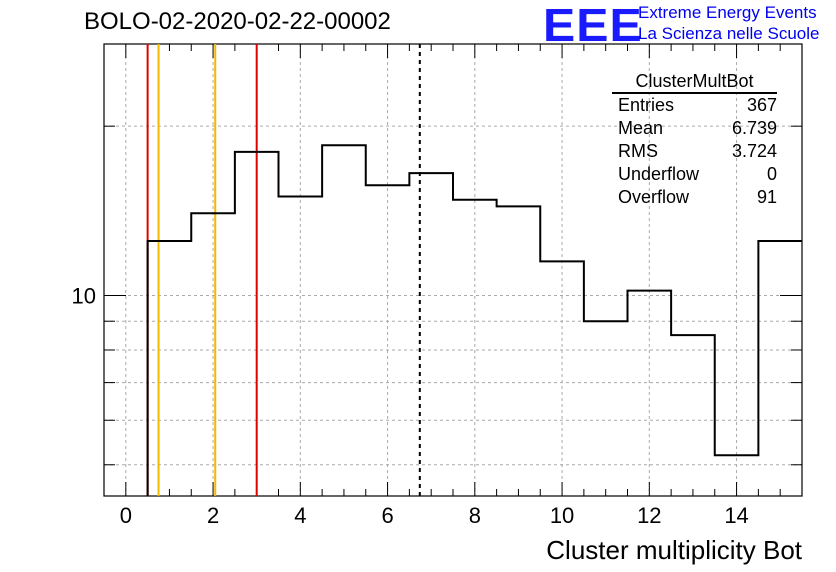 Image resolution: width=836 pixels, height=572 pixels. What do you see at coordinates (475, 515) in the screenshot?
I see `x-tick-label: 8` at bounding box center [475, 515].